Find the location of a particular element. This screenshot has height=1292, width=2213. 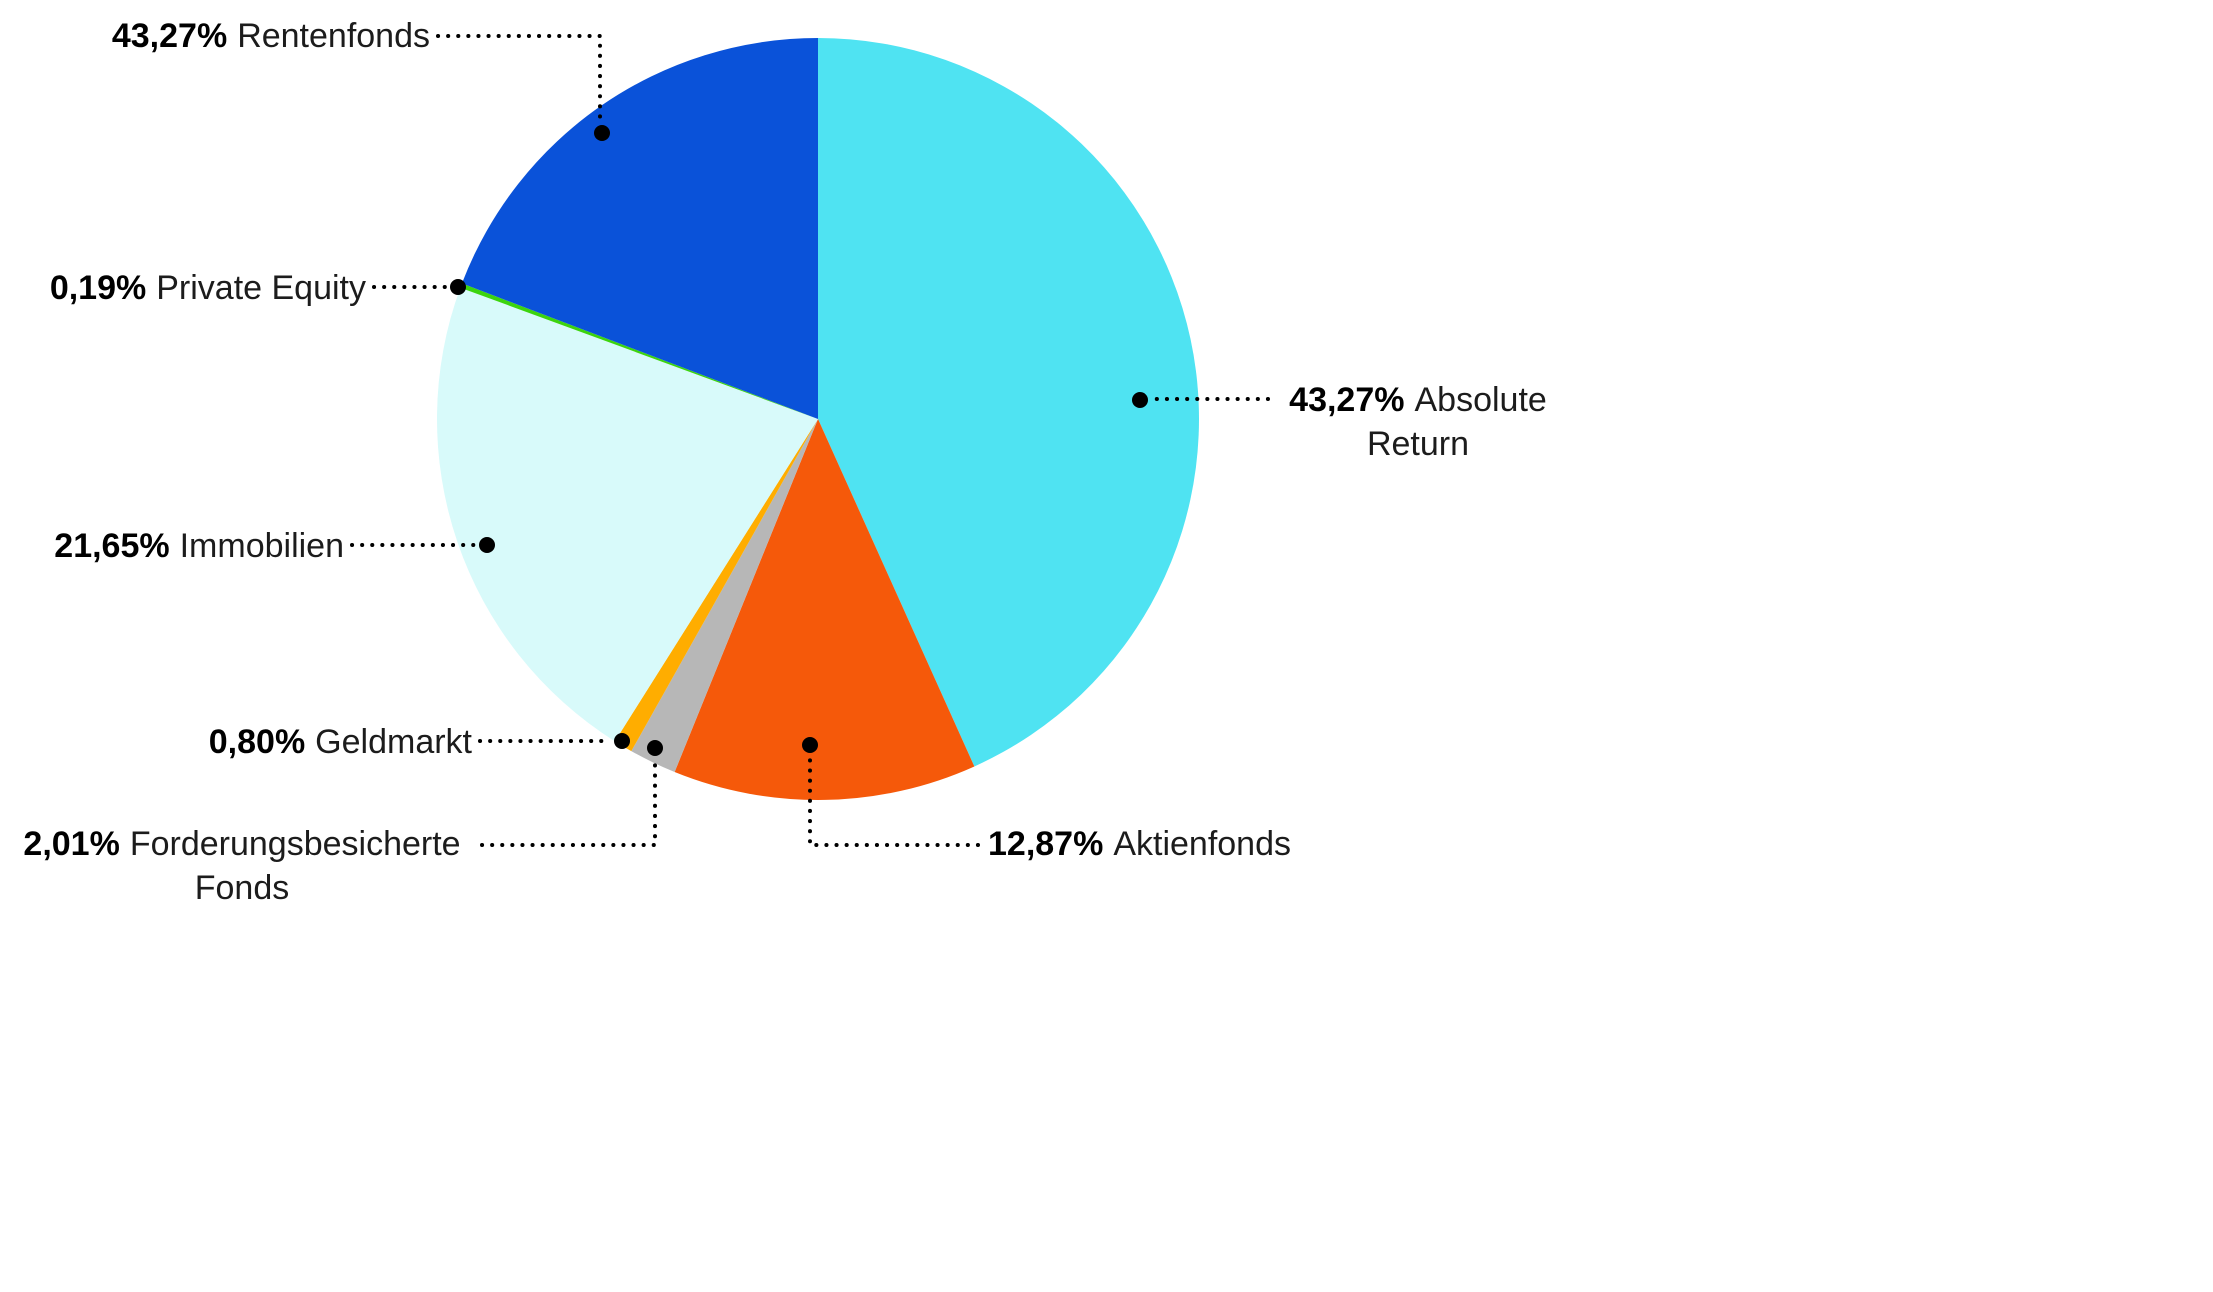

pie-slice-immobilien is located at coordinates (627, 514).